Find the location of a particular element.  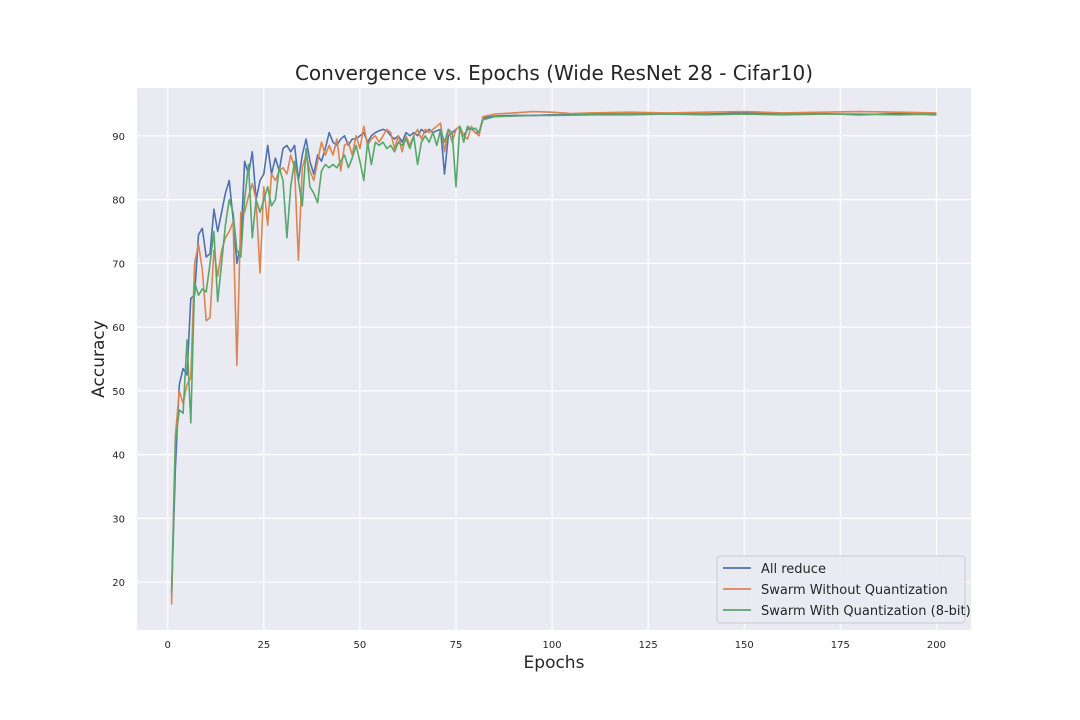

x-axis-label: Epochs is located at coordinates (554, 663).